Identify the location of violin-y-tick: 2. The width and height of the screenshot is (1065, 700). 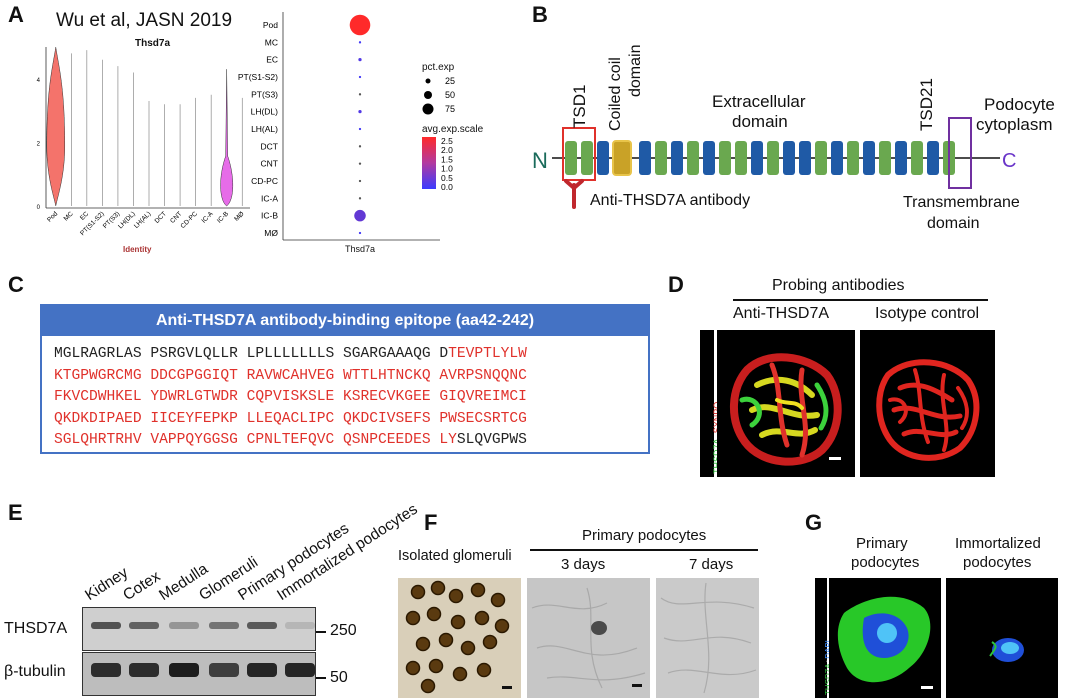
(39, 144).